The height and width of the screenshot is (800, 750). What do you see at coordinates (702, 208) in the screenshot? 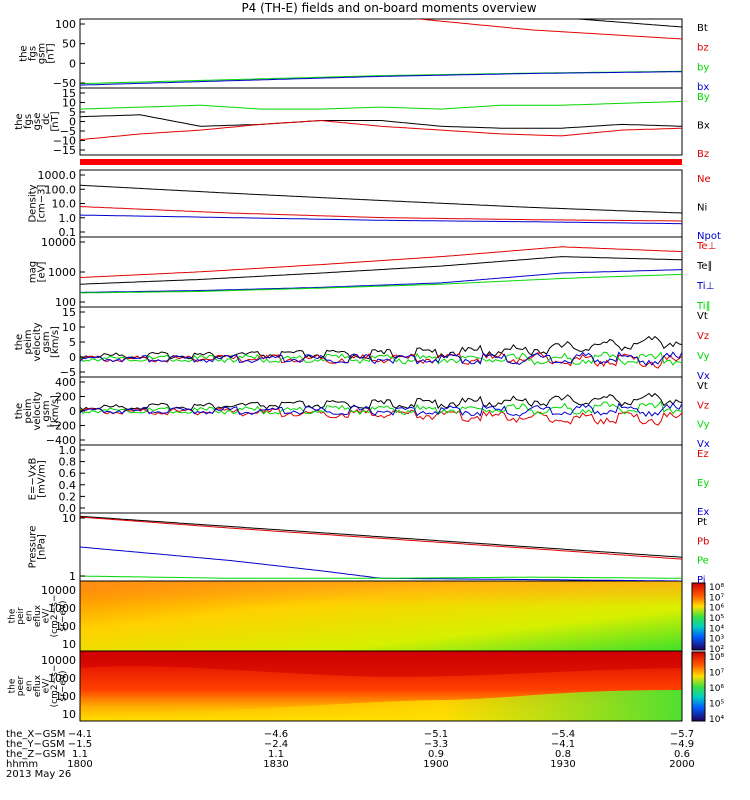
I see `legend-density-Ni: Ni` at bounding box center [702, 208].